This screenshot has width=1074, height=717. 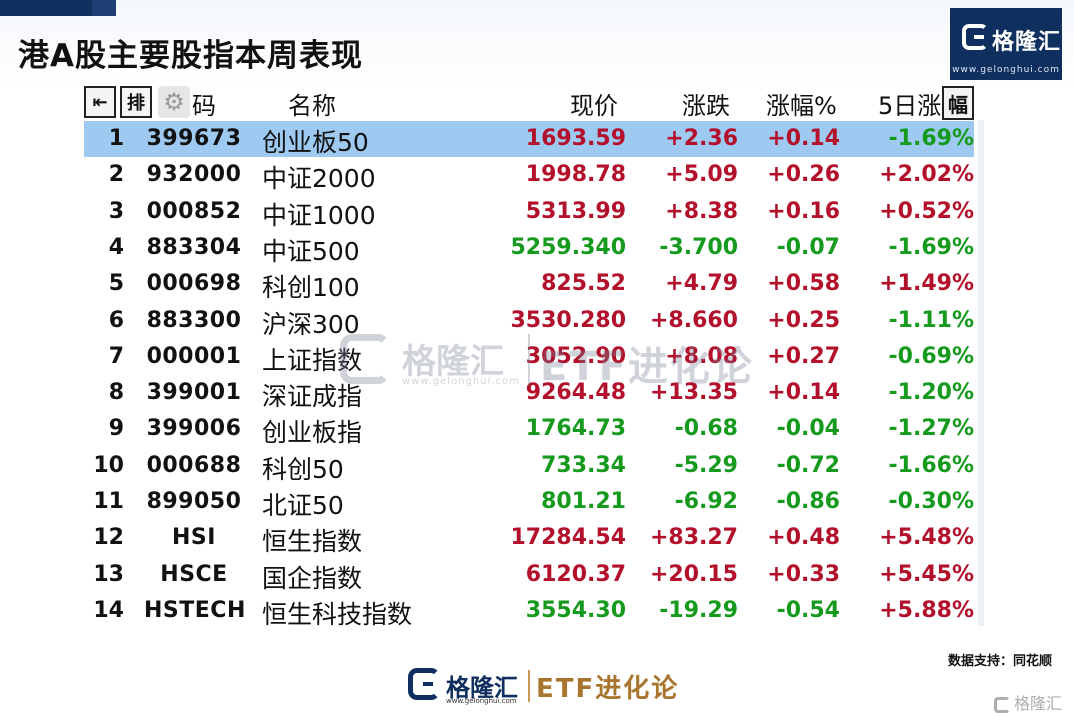 I want to click on row-name: 中证2000, so click(x=319, y=179).